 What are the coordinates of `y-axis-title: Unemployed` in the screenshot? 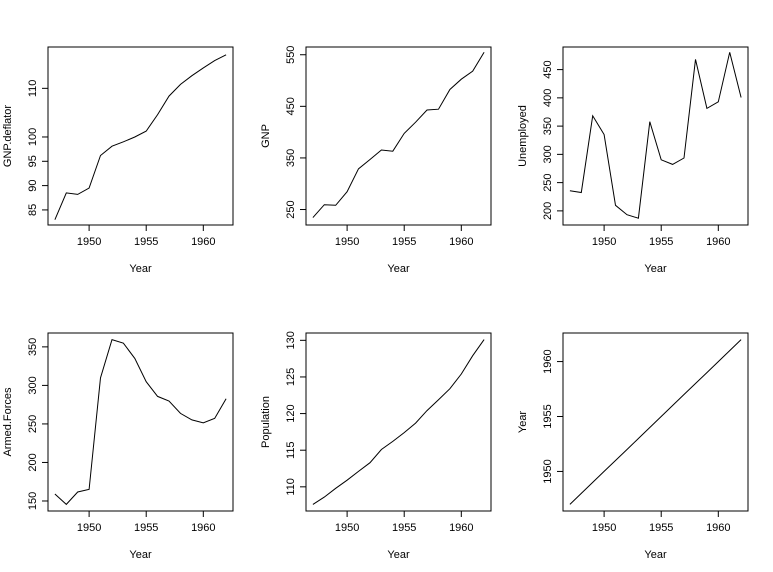 It's located at (523, 136).